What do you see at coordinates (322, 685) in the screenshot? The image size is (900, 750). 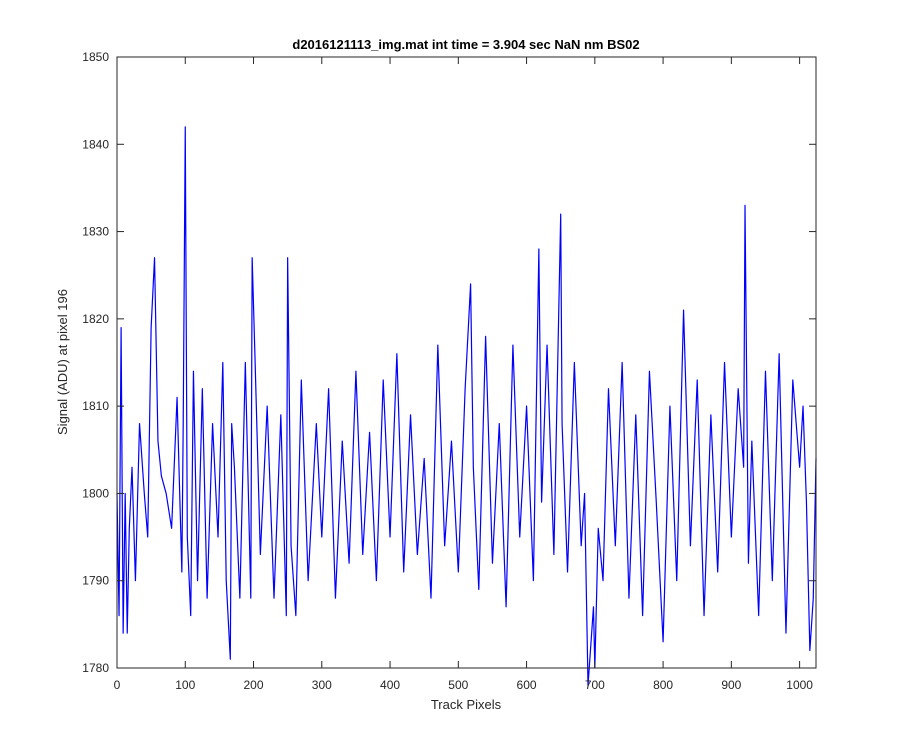 I see `x-tick-label: 300` at bounding box center [322, 685].